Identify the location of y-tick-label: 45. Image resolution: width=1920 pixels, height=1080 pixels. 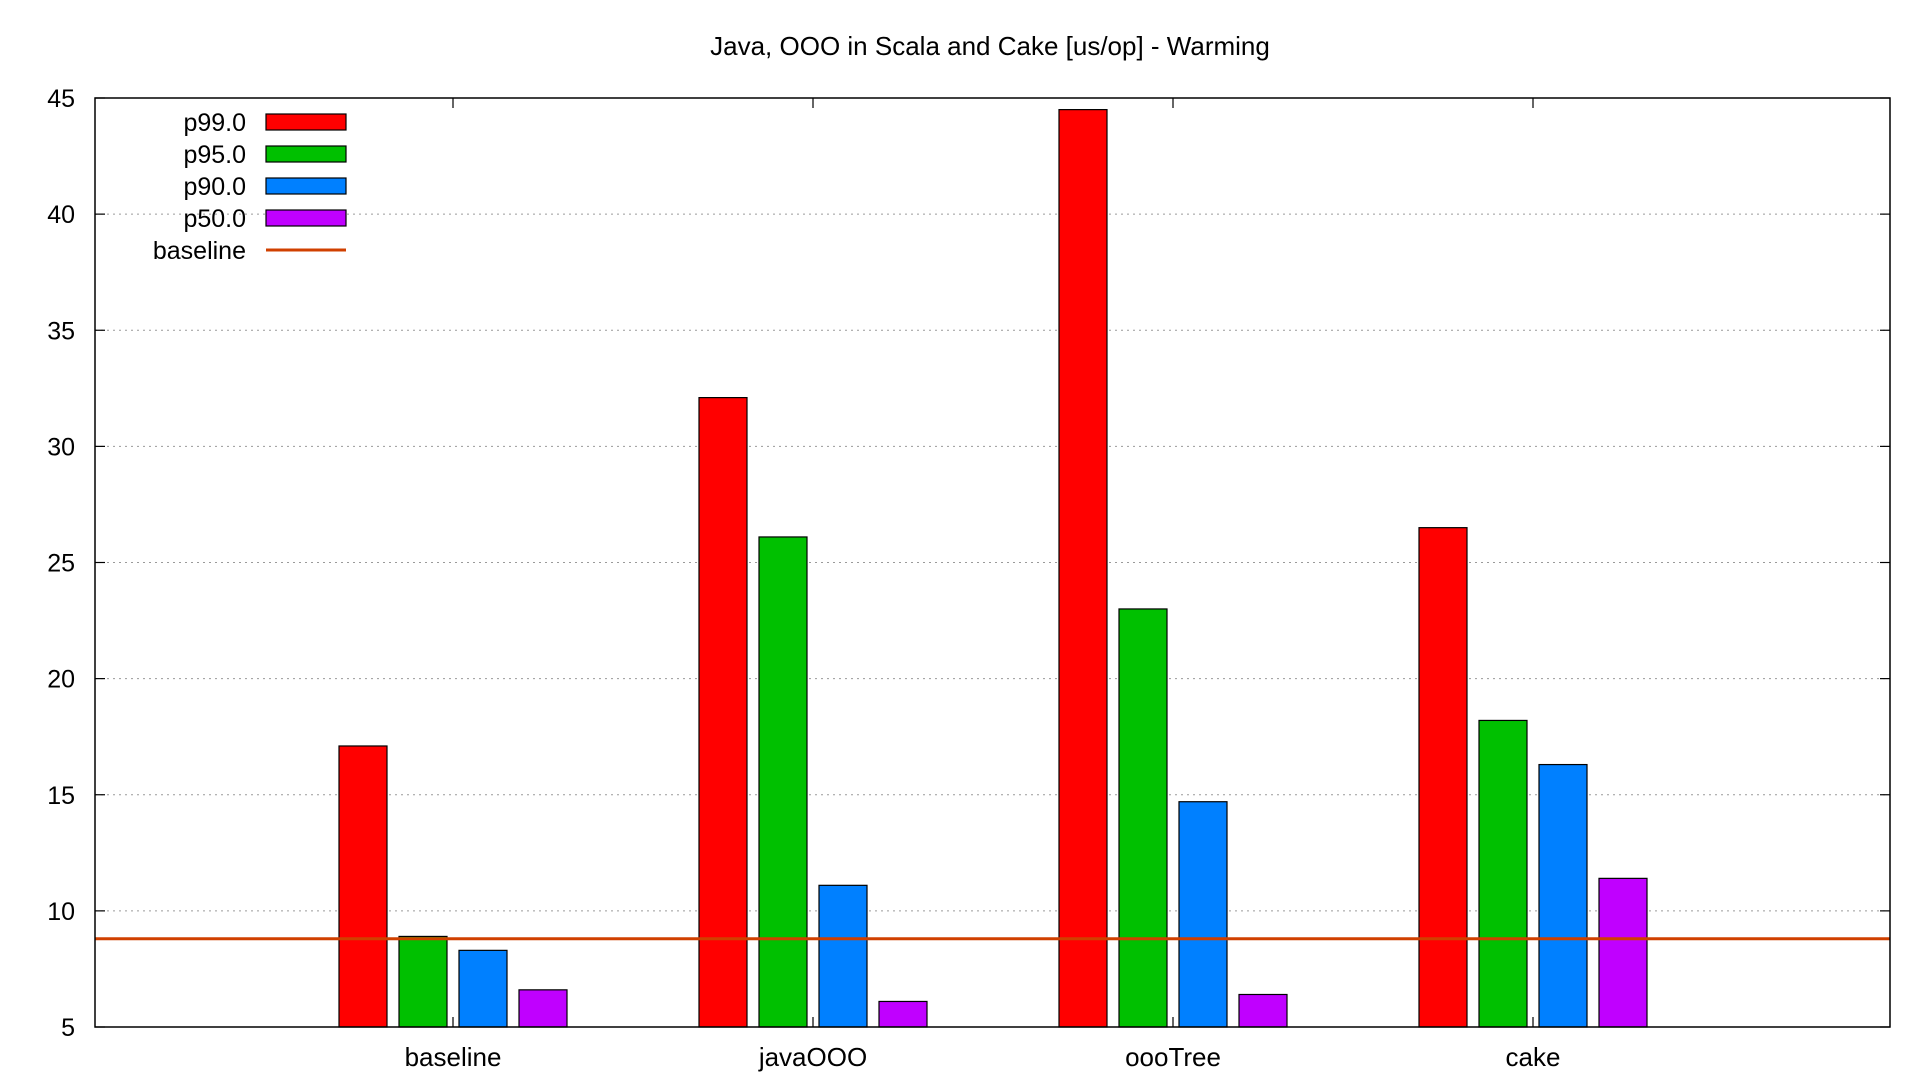
(61, 99).